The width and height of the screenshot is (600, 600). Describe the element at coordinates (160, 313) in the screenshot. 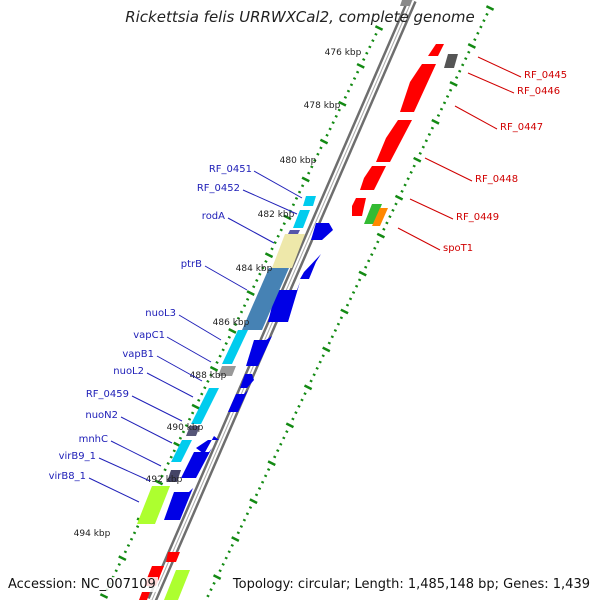

I see `gene-label: nuoL3` at that location.